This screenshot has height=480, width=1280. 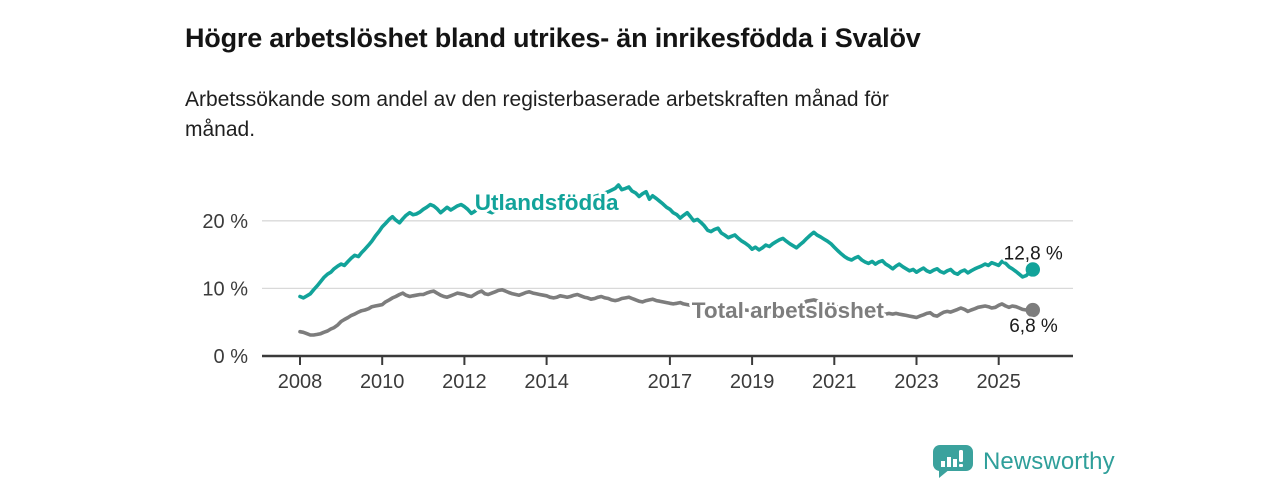 What do you see at coordinates (1033, 326) in the screenshot?
I see `end-value-label-total: 6,8 %` at bounding box center [1033, 326].